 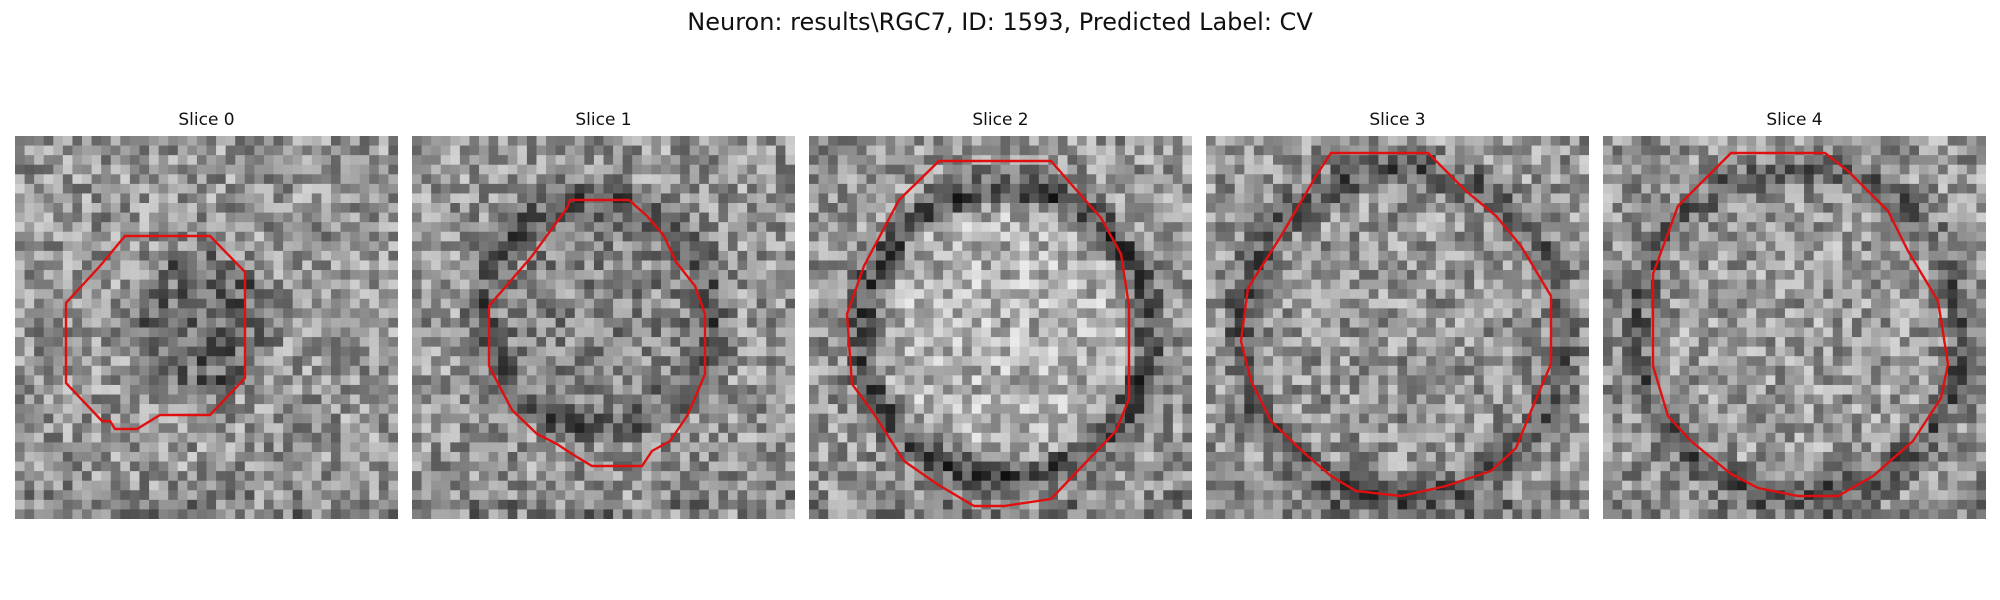 What do you see at coordinates (1000, 120) in the screenshot?
I see `slice-title-2: Slice 2` at bounding box center [1000, 120].